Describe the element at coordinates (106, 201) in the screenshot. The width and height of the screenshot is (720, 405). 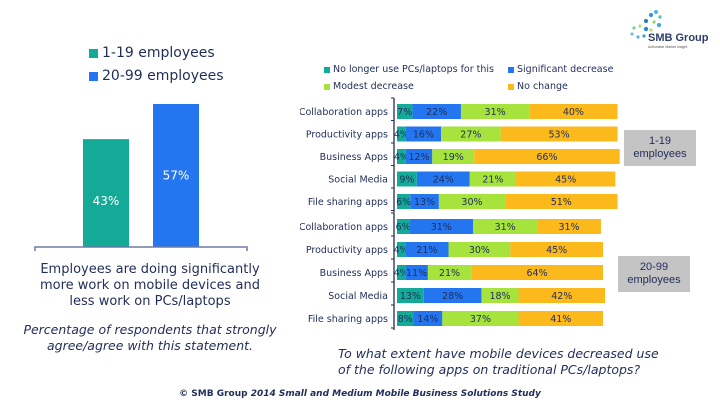
I see `bar-value-label: 43%` at that location.